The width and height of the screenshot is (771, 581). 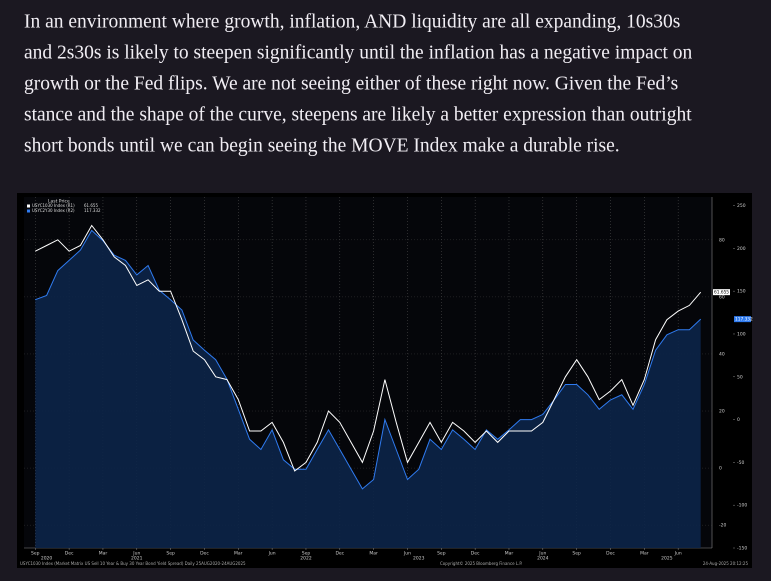 I want to click on y-tick-label: 60, so click(x=722, y=297).